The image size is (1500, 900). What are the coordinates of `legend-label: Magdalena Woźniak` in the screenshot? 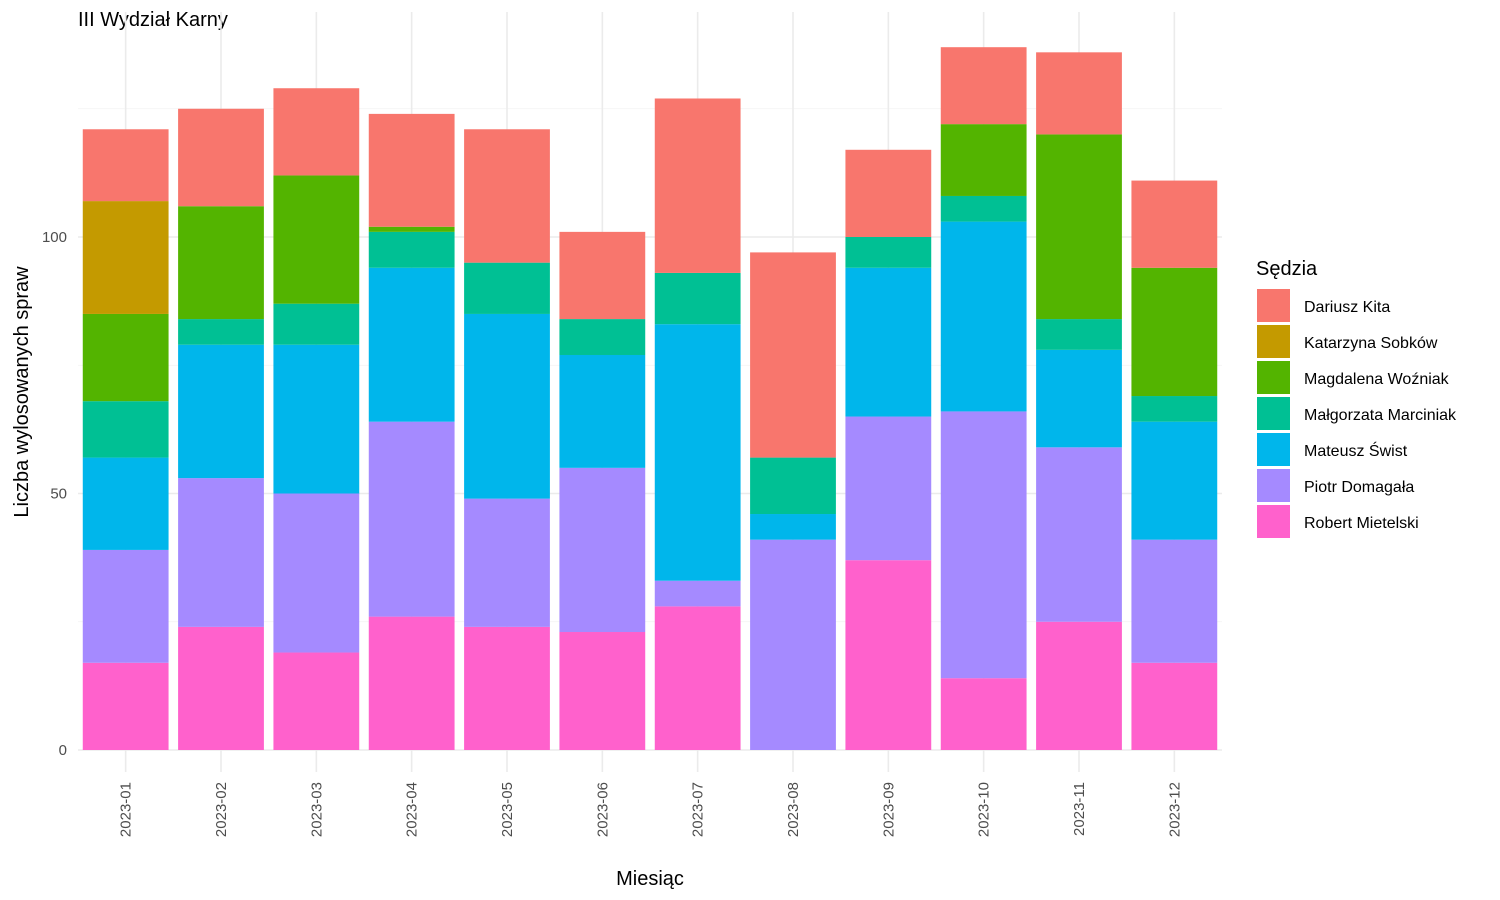 It's located at (1377, 379).